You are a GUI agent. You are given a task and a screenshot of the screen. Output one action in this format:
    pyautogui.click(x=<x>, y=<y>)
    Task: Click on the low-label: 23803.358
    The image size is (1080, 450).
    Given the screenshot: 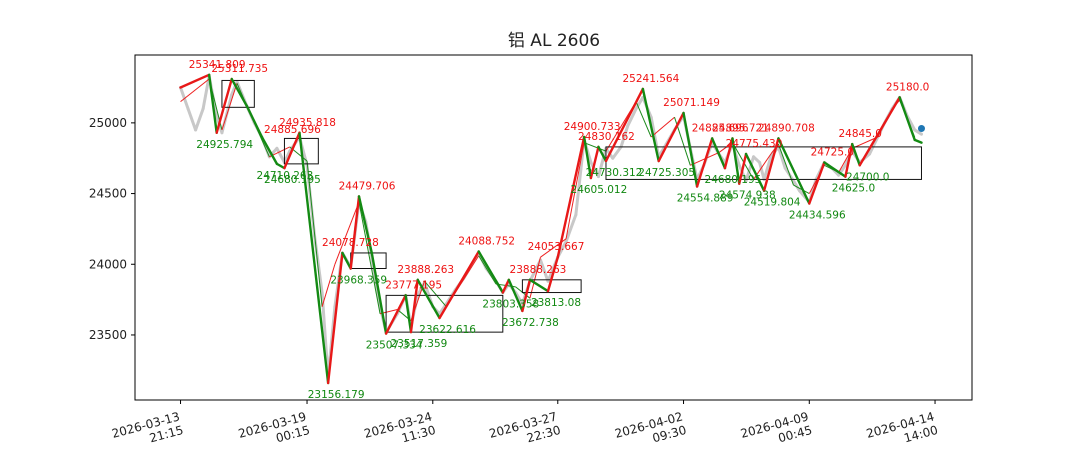 What is the action you would take?
    pyautogui.click(x=510, y=305)
    